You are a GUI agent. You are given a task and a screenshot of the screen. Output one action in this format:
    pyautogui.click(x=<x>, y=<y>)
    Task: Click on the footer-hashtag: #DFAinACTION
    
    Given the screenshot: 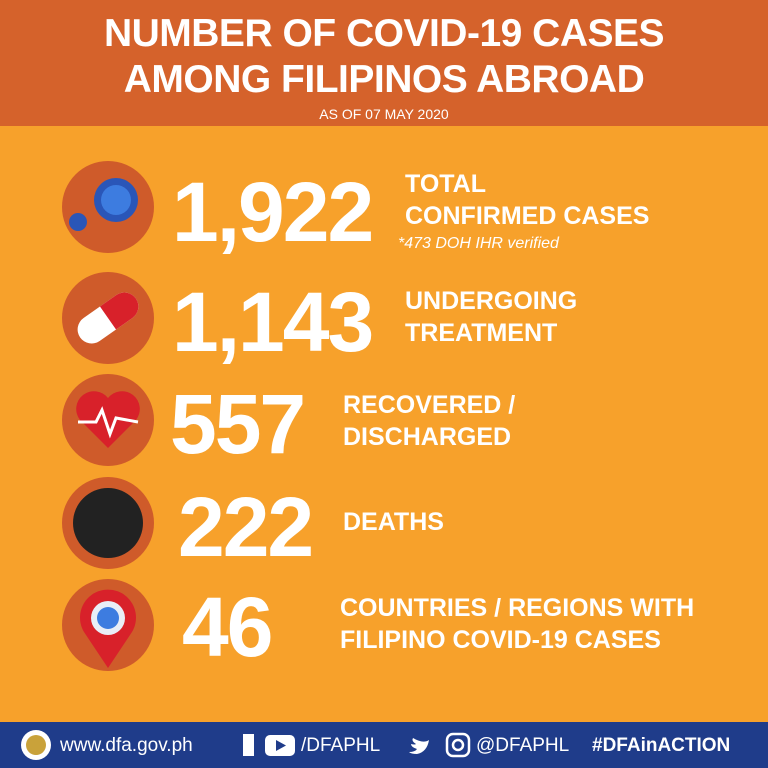 What is the action you would take?
    pyautogui.click(x=661, y=745)
    